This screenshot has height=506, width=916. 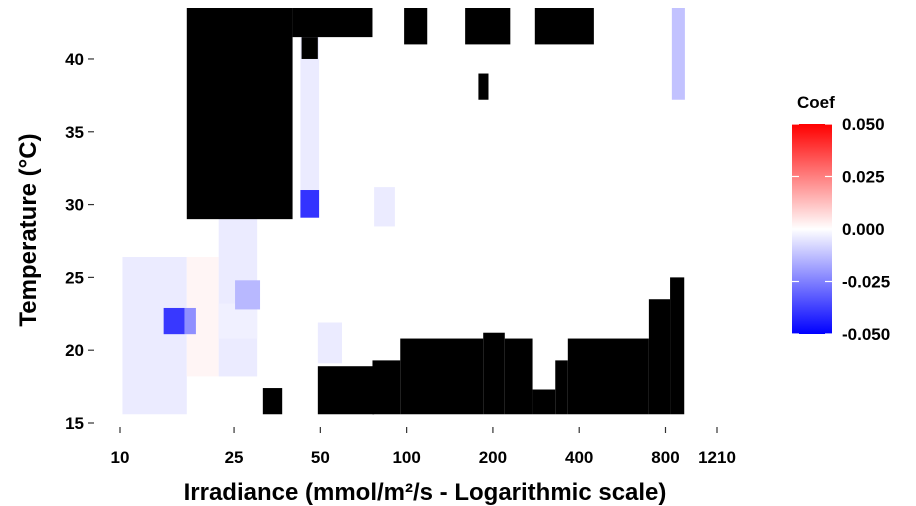 I want to click on legend-tick-label: -0.050, so click(x=866, y=334).